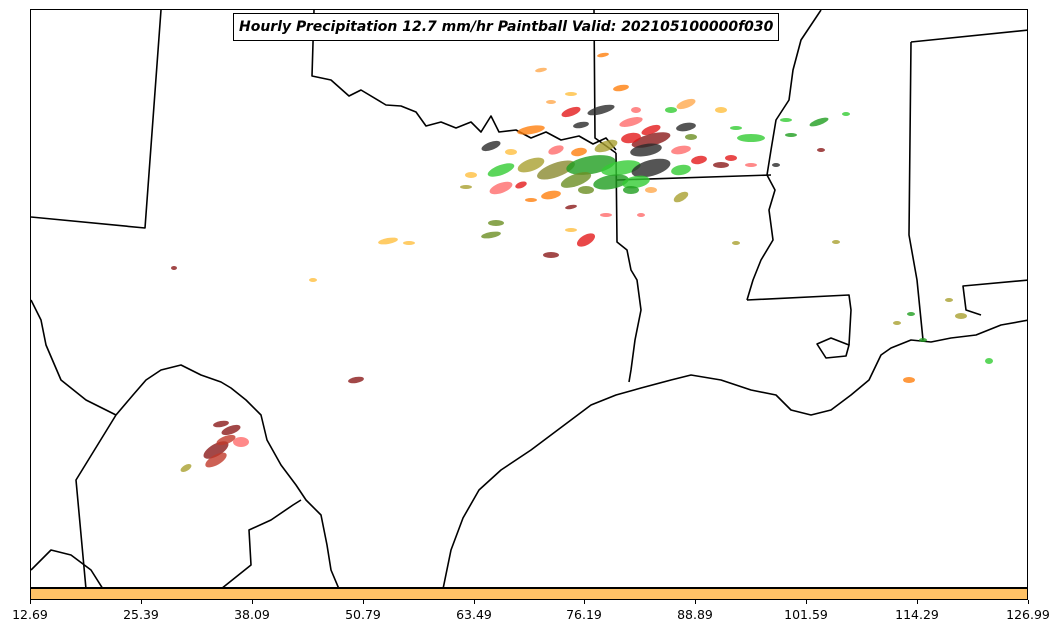 The width and height of the screenshot is (1062, 633). What do you see at coordinates (833, 348) in the screenshot?
I see `lake-pontchartrain` at bounding box center [833, 348].